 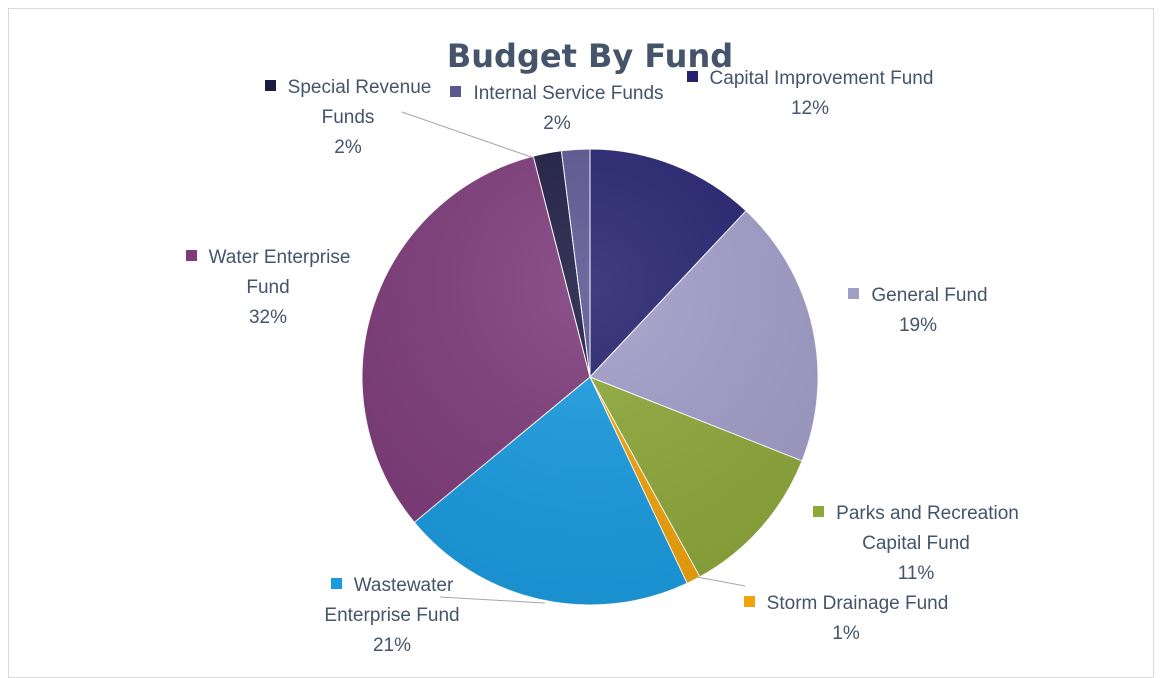 I want to click on category-label: Parks and Recreation Capital Fund, so click(x=927, y=528).